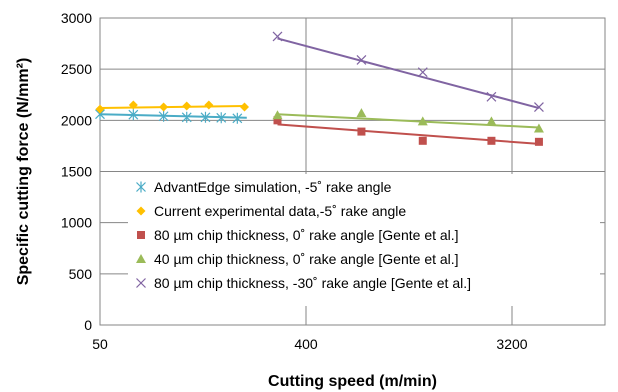  Describe the element at coordinates (23, 172) in the screenshot. I see `y-axis-title: Specific cutting force (N/mm²)` at that location.